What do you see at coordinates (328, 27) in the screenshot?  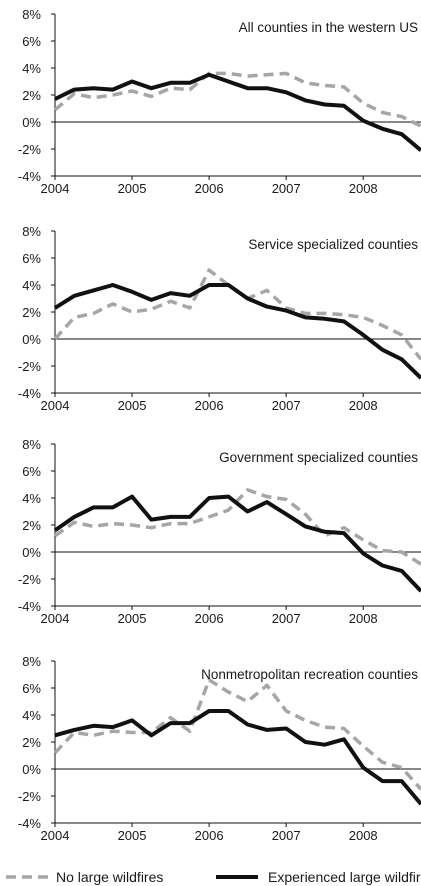 I see `panel-title: All counties in the western US` at bounding box center [328, 27].